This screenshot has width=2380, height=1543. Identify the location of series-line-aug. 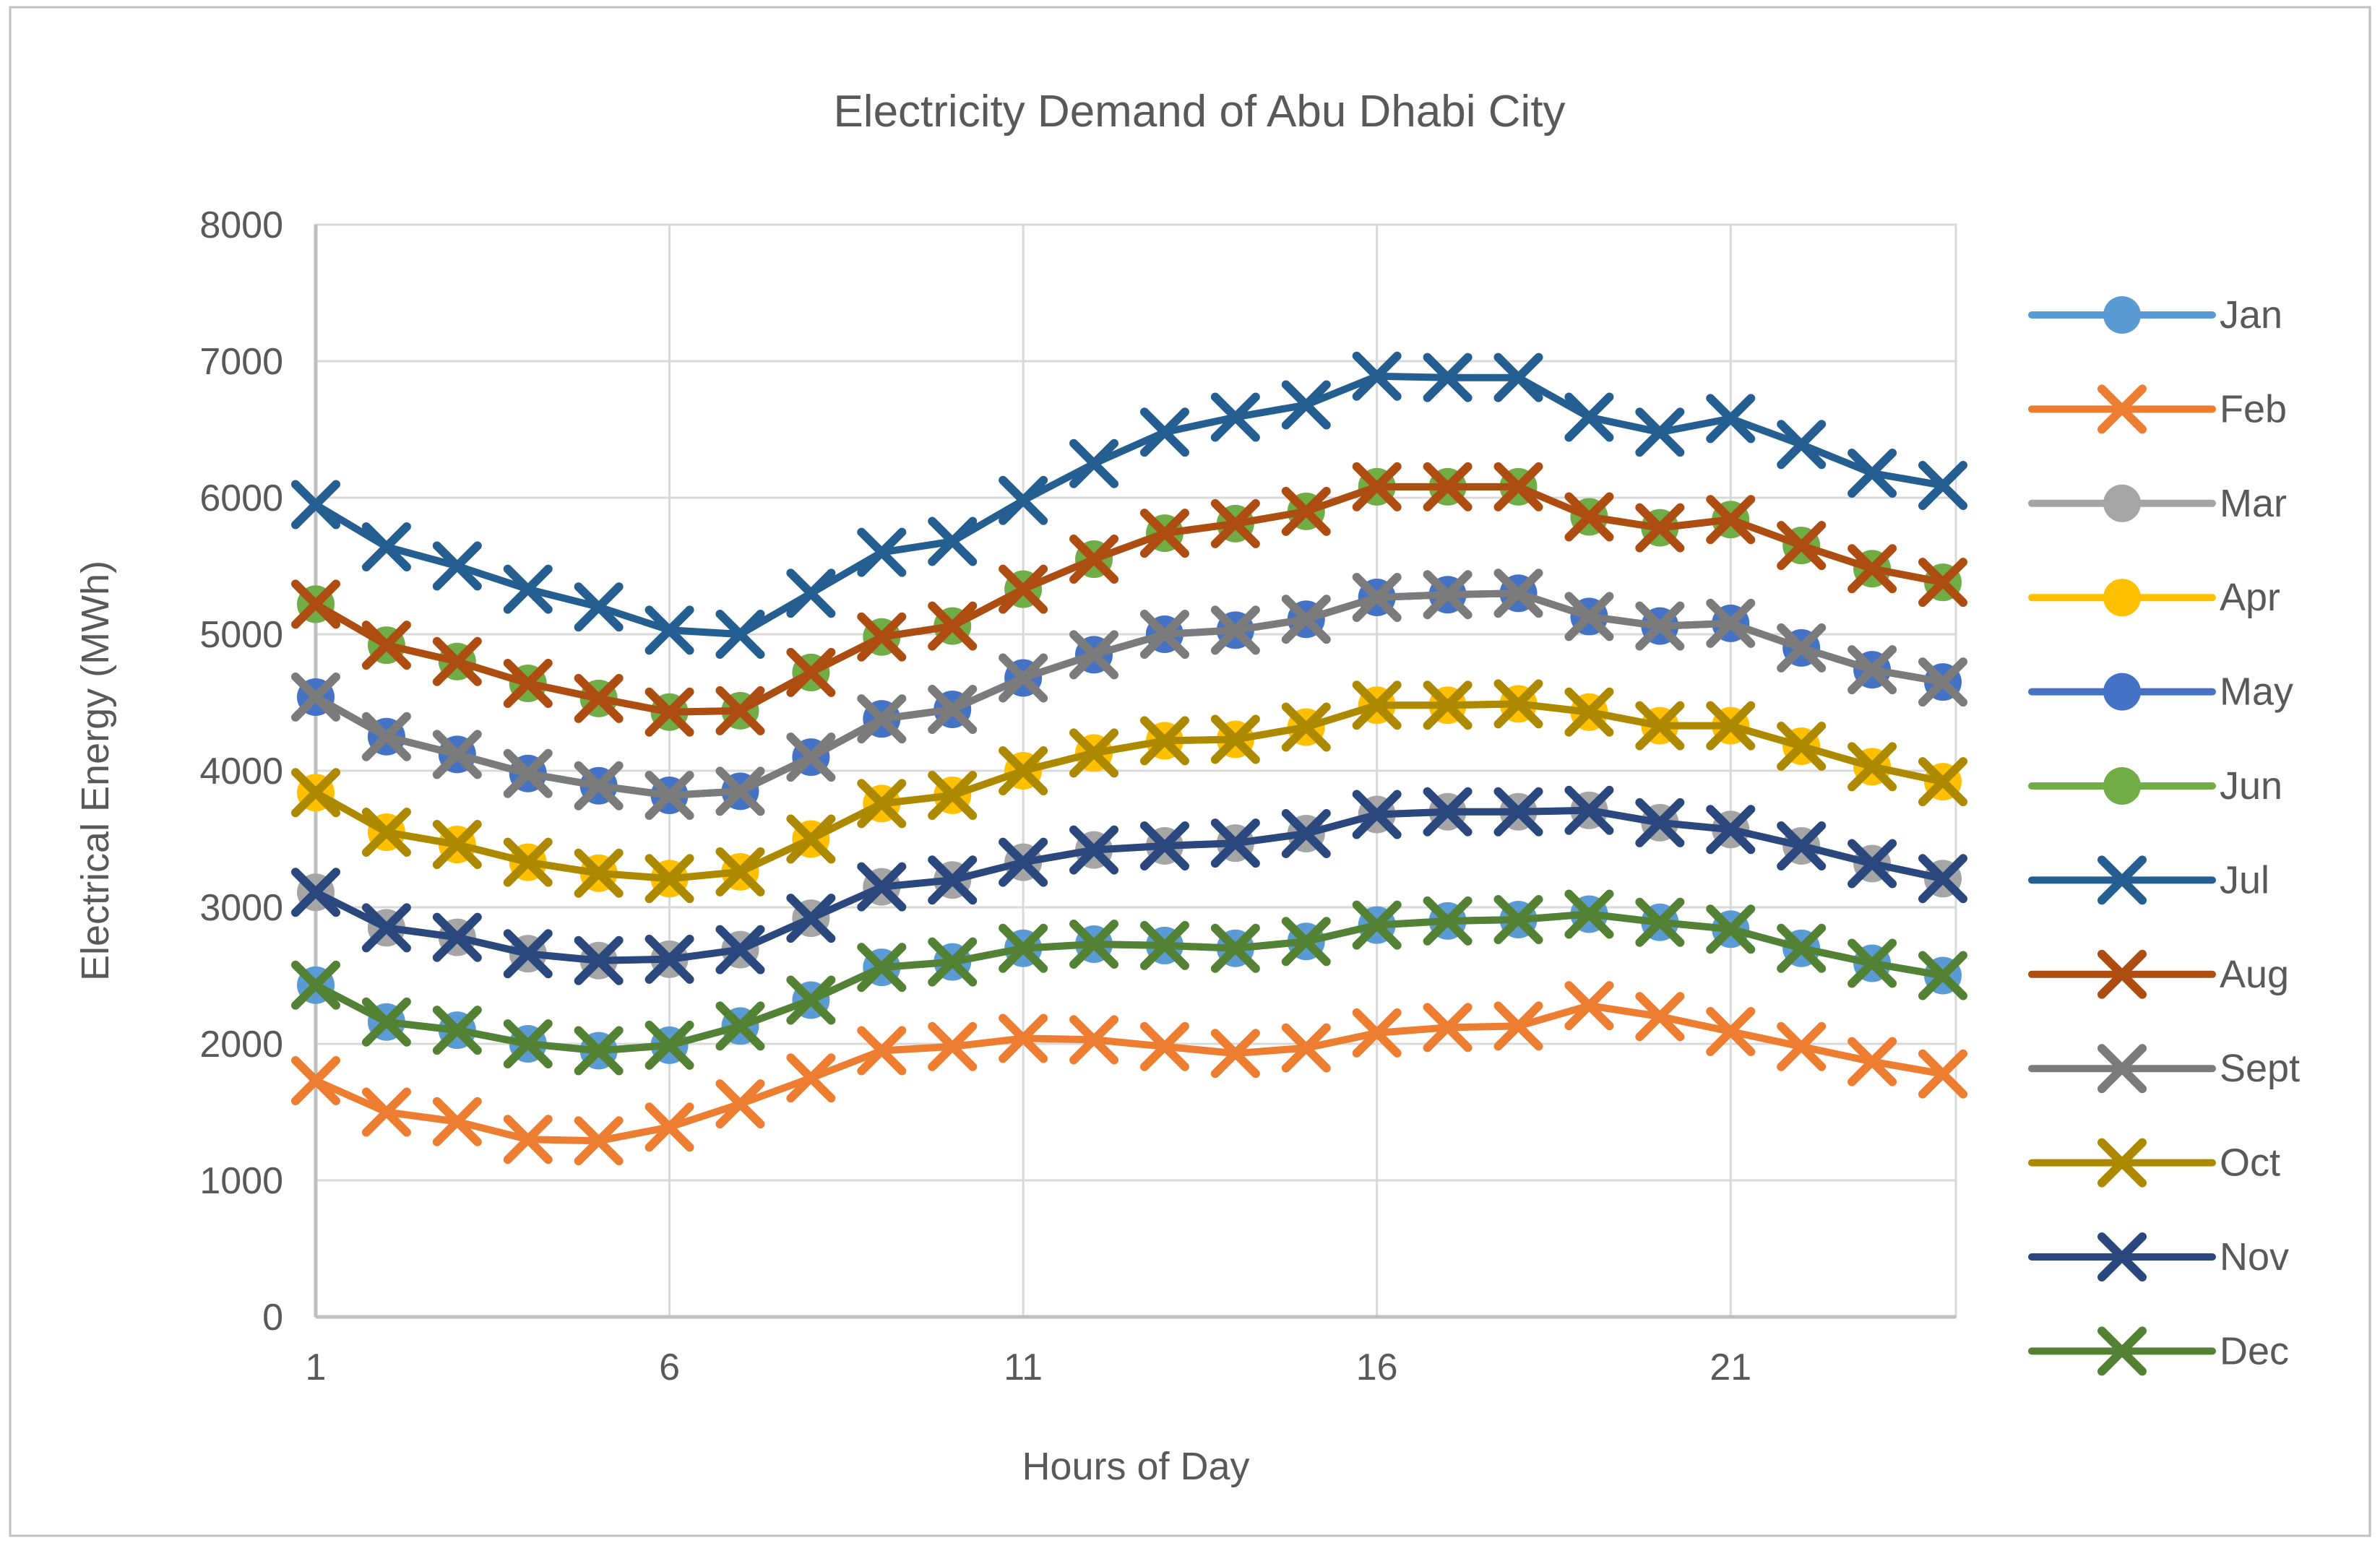
(1129, 599).